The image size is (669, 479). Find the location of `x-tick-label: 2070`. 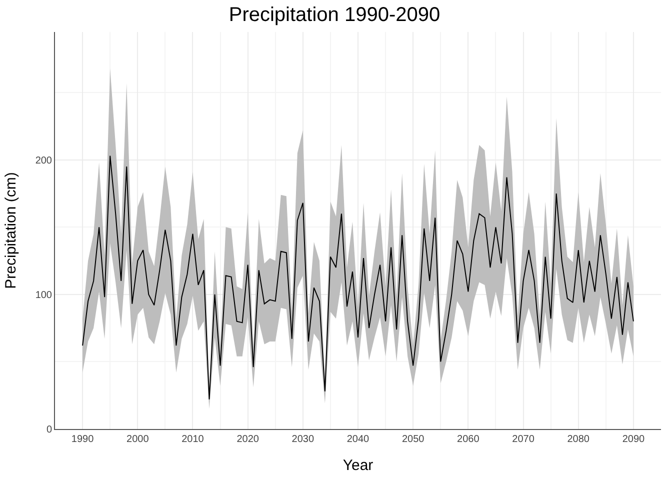

x-tick-label: 2070 is located at coordinates (523, 439).